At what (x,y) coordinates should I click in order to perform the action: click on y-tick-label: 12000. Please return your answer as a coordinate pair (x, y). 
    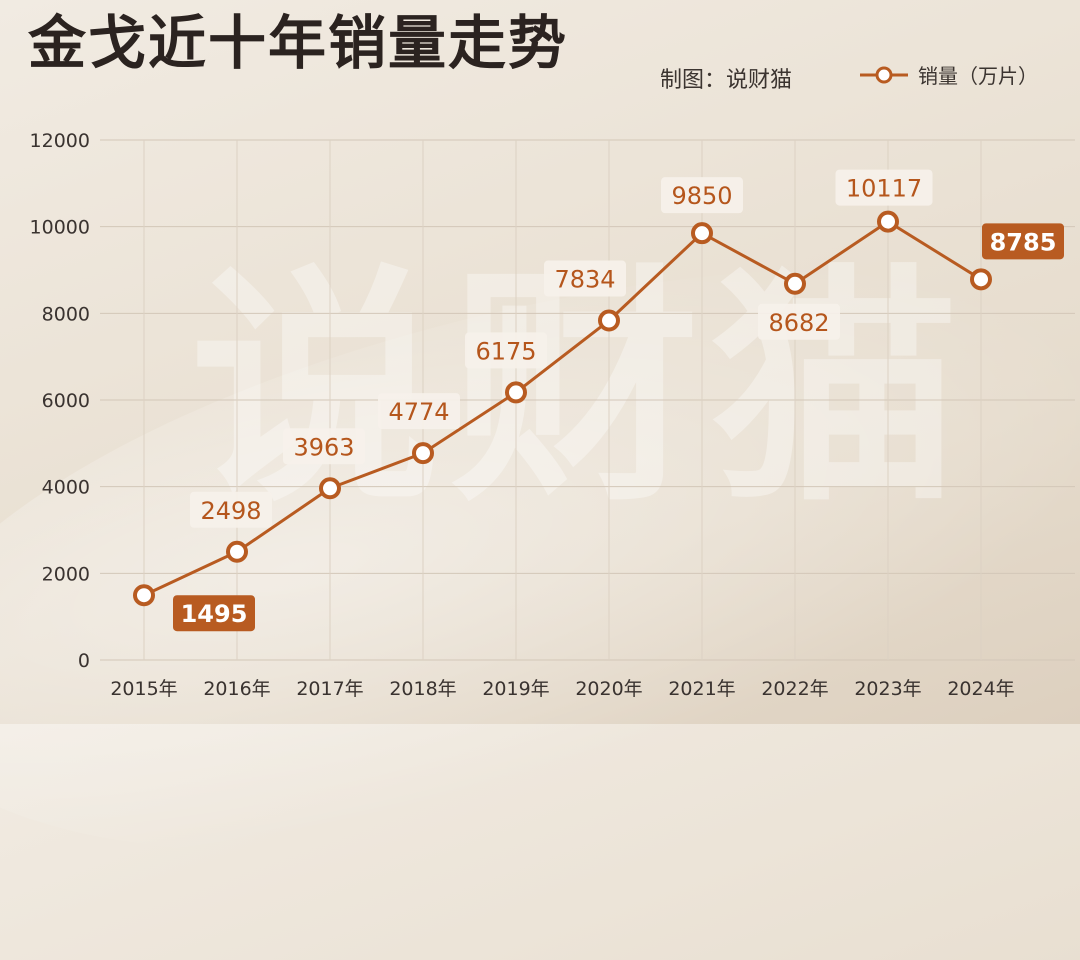
    Looking at the image, I should click on (60, 141).